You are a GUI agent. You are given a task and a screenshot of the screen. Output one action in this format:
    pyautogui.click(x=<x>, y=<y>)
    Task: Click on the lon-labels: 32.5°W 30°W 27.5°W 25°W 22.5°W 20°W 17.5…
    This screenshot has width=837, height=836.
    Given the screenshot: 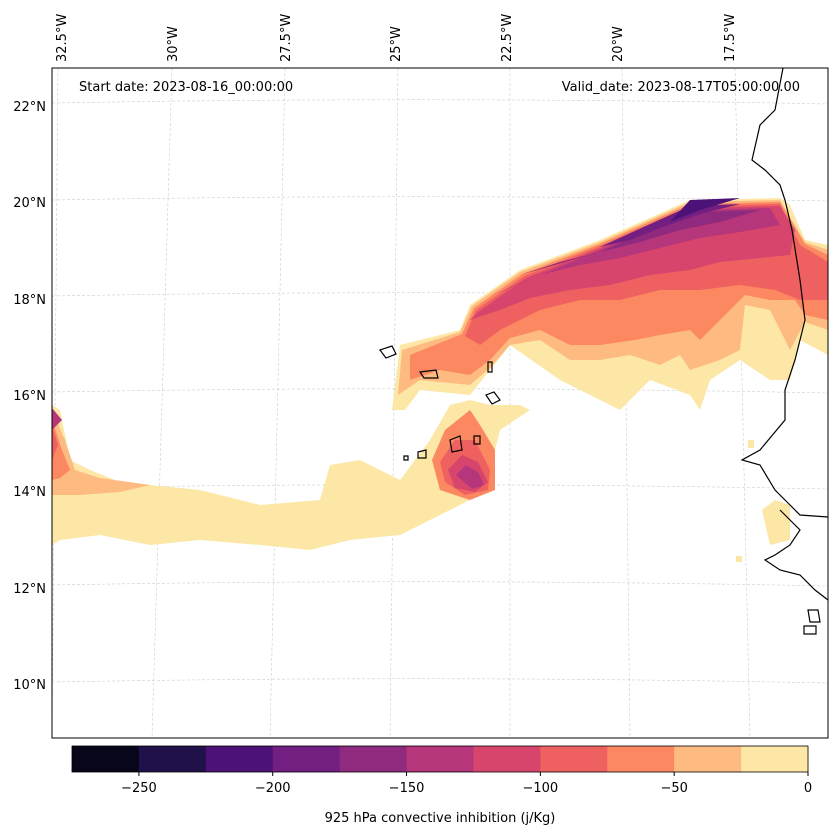 What is the action you would take?
    pyautogui.click(x=396, y=38)
    